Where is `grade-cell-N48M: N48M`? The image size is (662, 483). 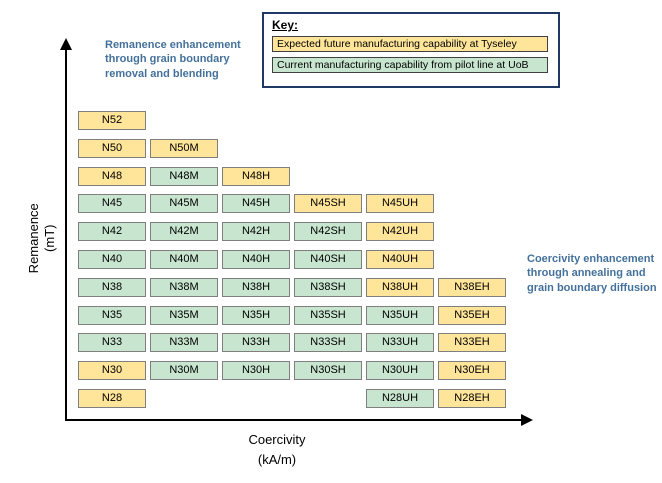 grade-cell-N48M: N48M is located at coordinates (184, 176).